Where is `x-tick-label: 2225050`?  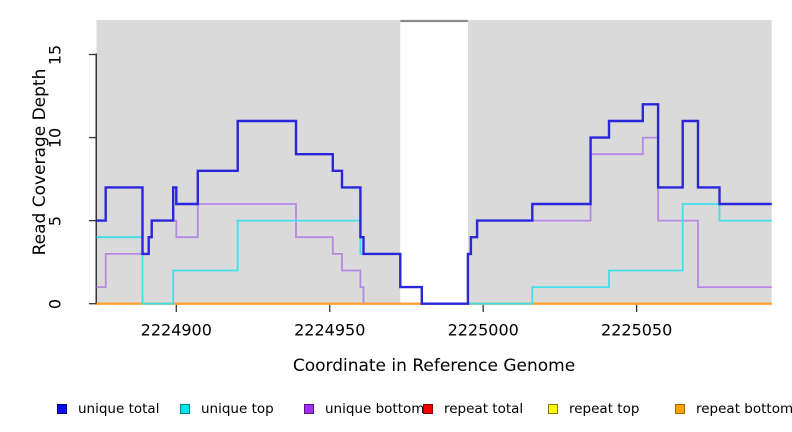 x-tick-label: 2225050 is located at coordinates (637, 330).